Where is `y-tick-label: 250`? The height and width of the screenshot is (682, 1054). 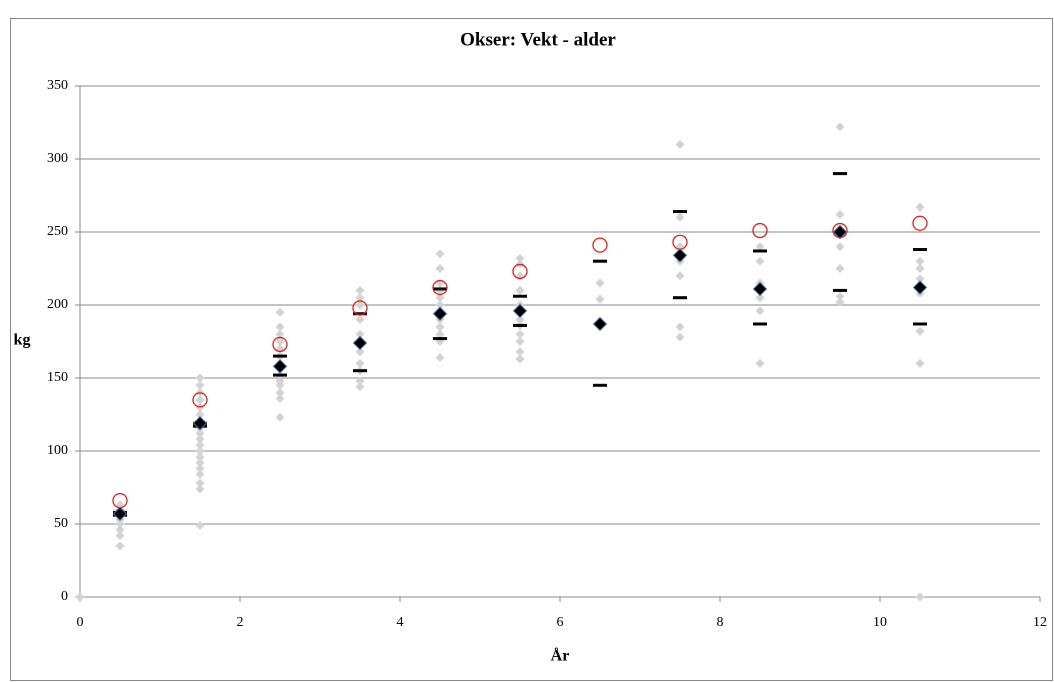
y-tick-label: 250 is located at coordinates (57, 231).